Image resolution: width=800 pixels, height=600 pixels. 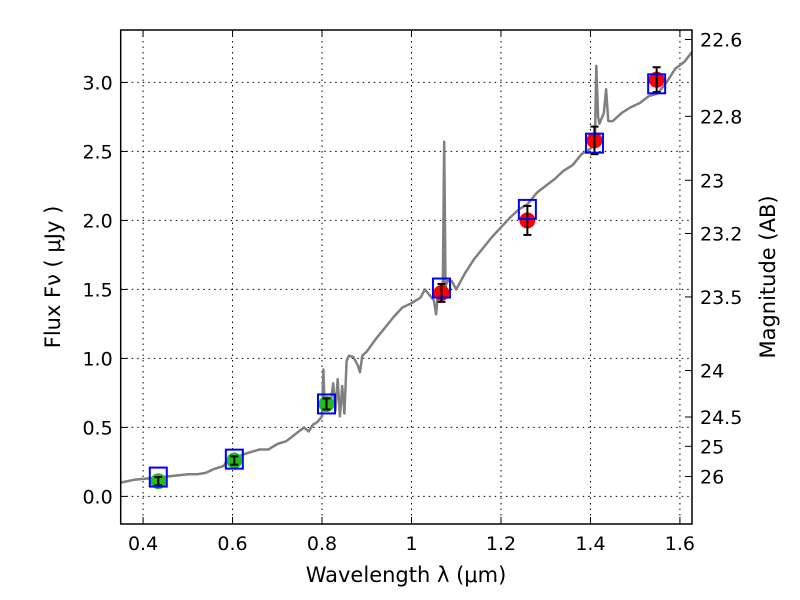 What do you see at coordinates (97, 83) in the screenshot?
I see `y-tick-label: 3.0` at bounding box center [97, 83].